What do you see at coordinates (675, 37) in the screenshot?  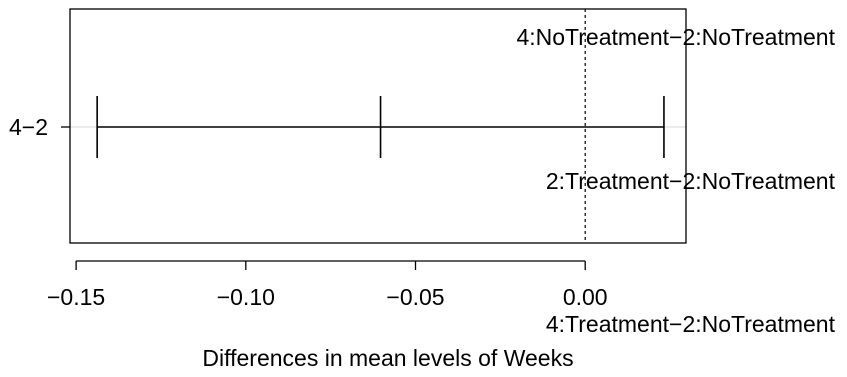 I see `annotation-4notreatment-2notreatment: 4:NoTreatment−2:NoTreatment` at bounding box center [675, 37].